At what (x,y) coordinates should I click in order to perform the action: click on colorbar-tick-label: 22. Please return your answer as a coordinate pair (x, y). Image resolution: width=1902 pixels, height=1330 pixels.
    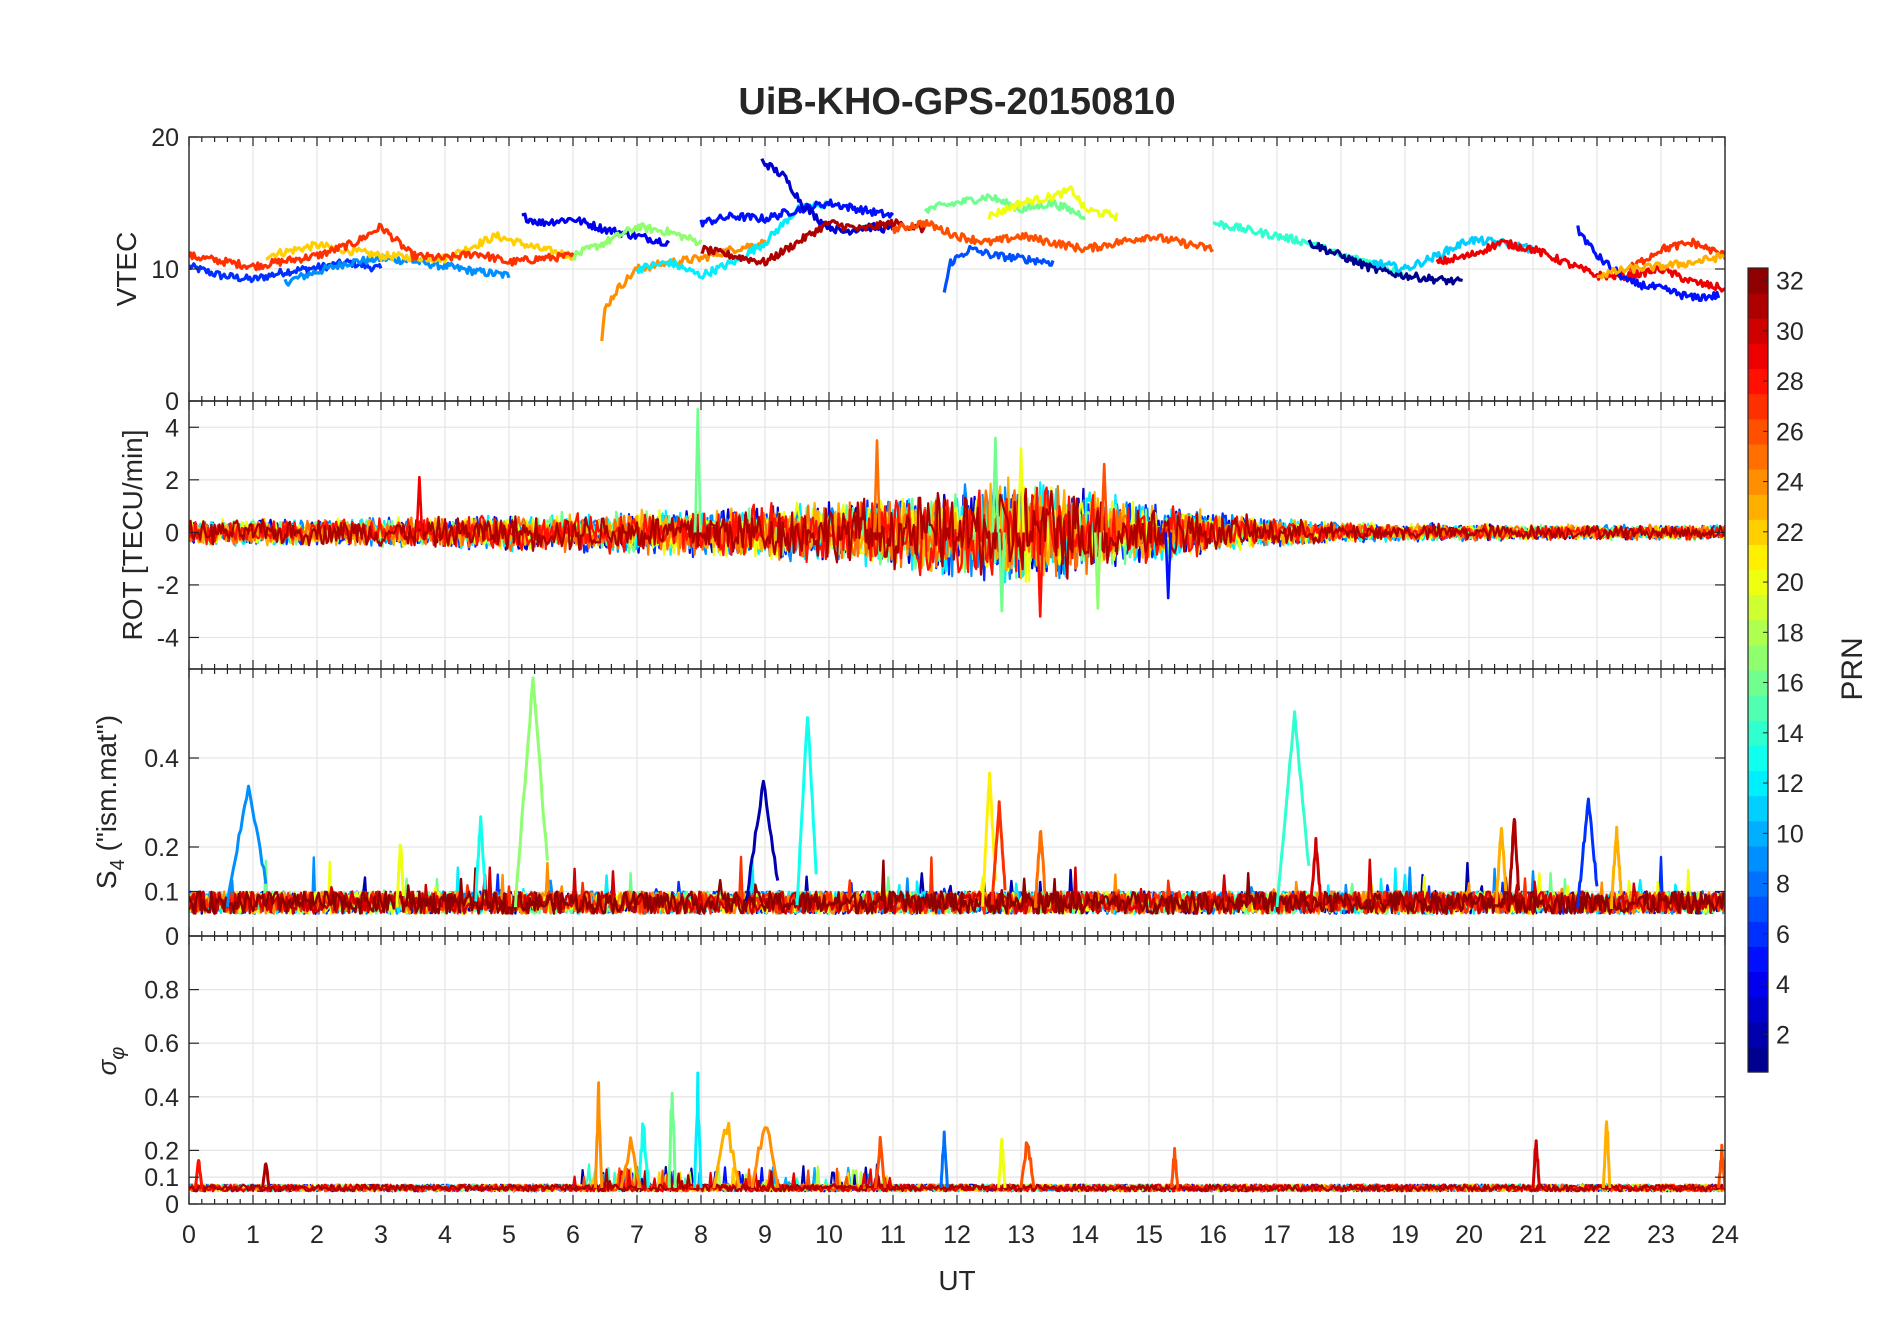
    Looking at the image, I should click on (1790, 533).